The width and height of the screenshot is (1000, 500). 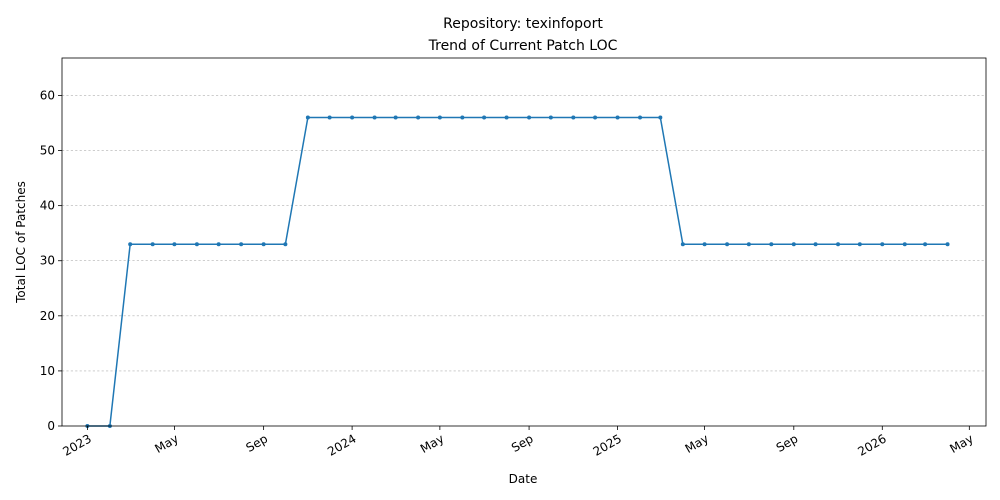 What do you see at coordinates (21, 242) in the screenshot?
I see `y-axis-label: Total LOC of Patches` at bounding box center [21, 242].